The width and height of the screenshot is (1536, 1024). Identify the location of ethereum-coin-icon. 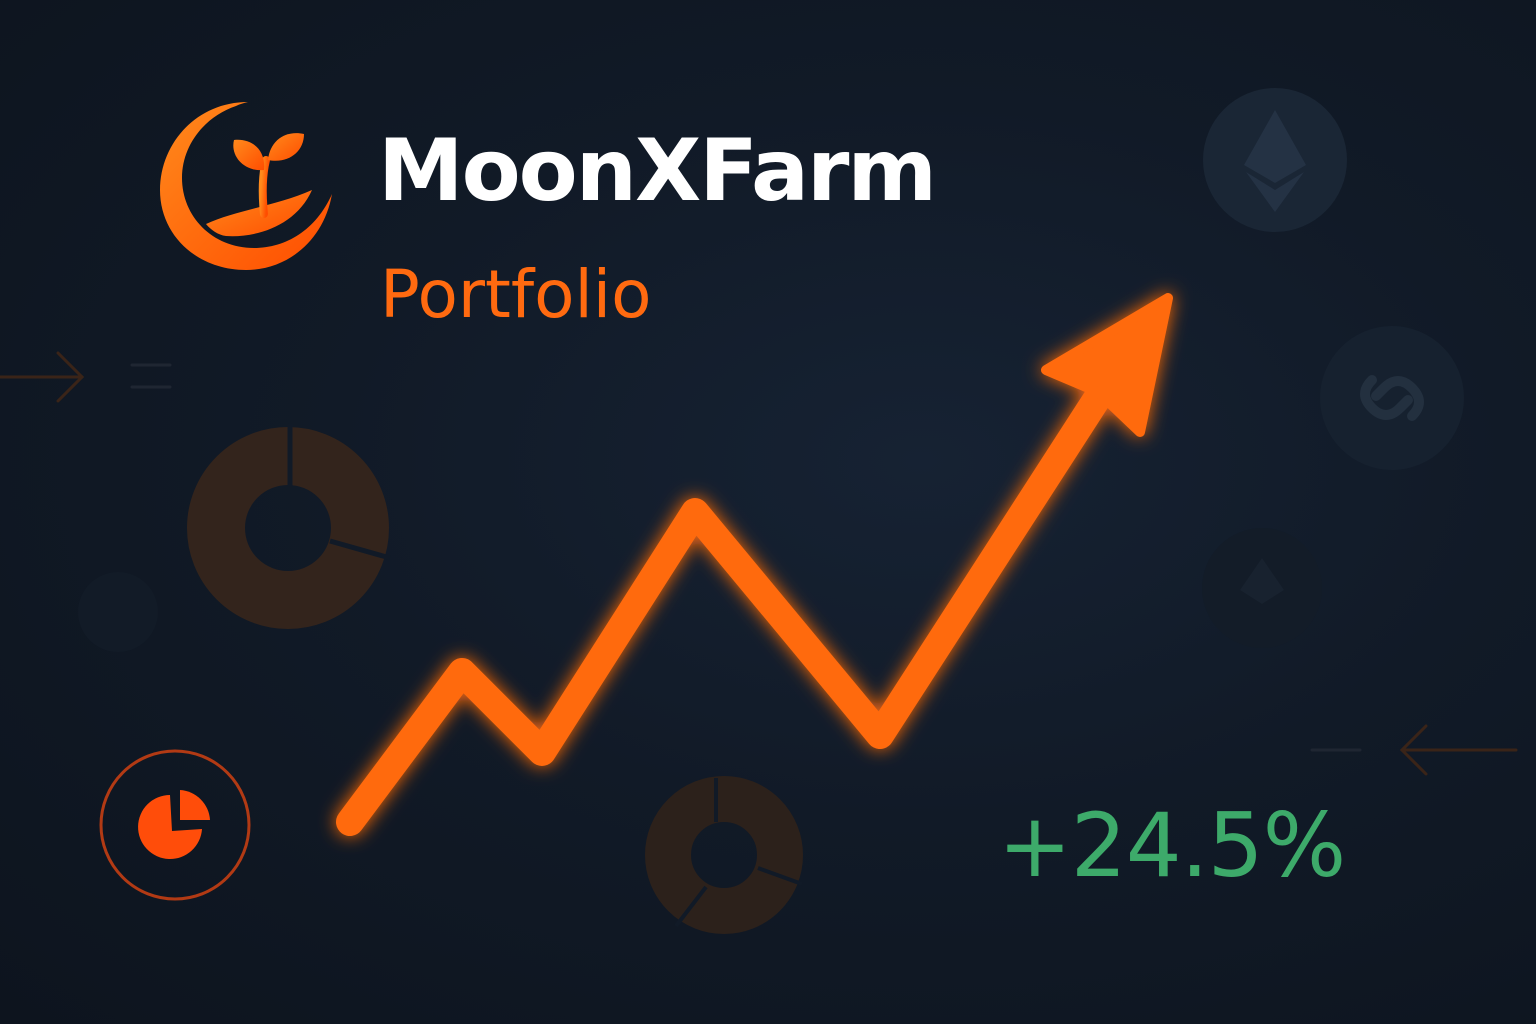
(1275, 160).